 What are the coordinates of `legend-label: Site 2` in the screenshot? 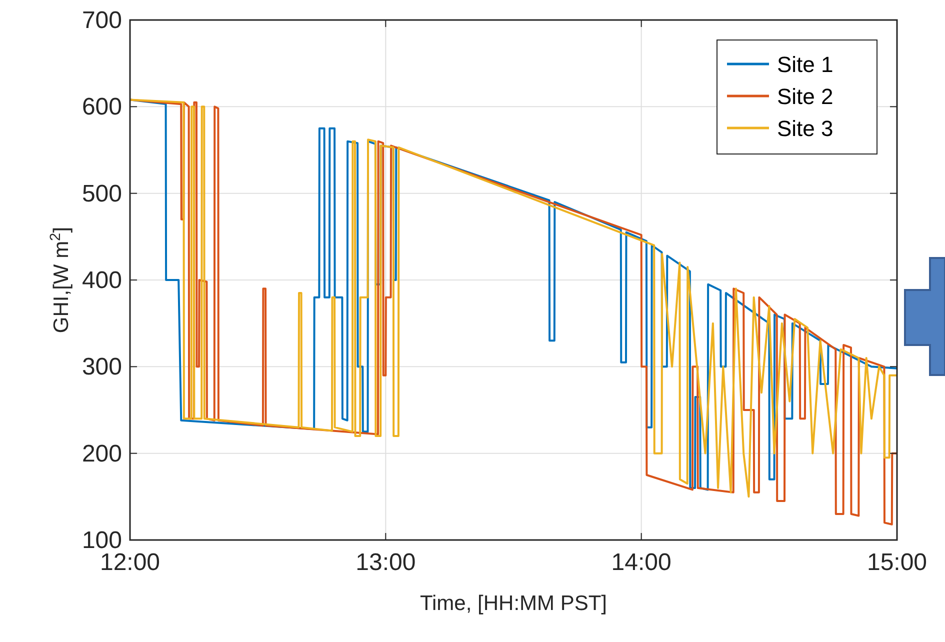 It's located at (805, 96).